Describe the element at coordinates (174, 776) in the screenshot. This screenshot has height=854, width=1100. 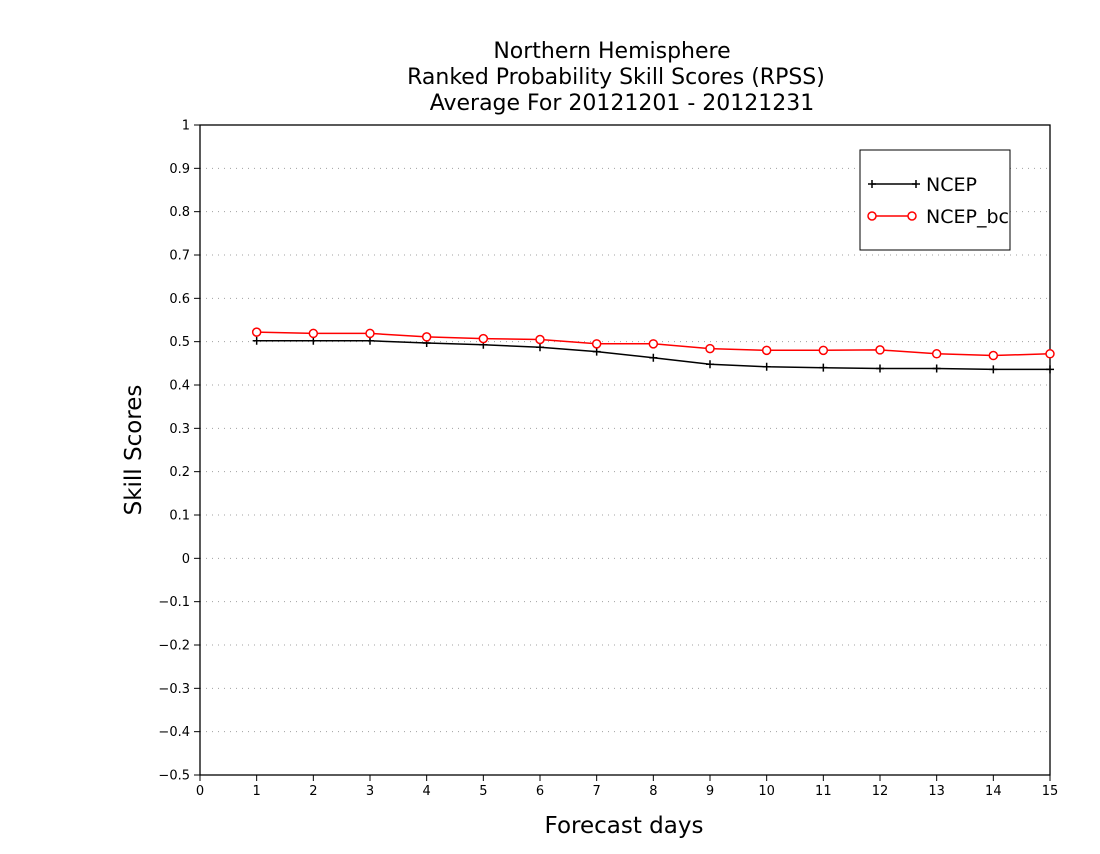
I see `y-tick-label: −0.5` at that location.